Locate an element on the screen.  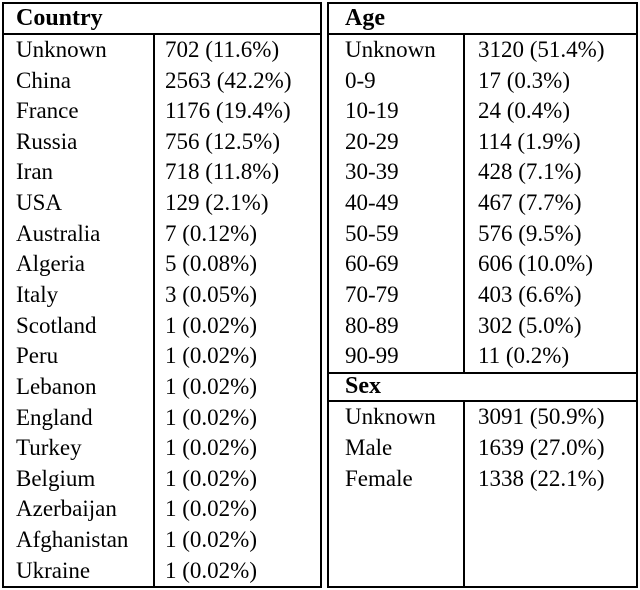
row-label: France is located at coordinates (79, 111).